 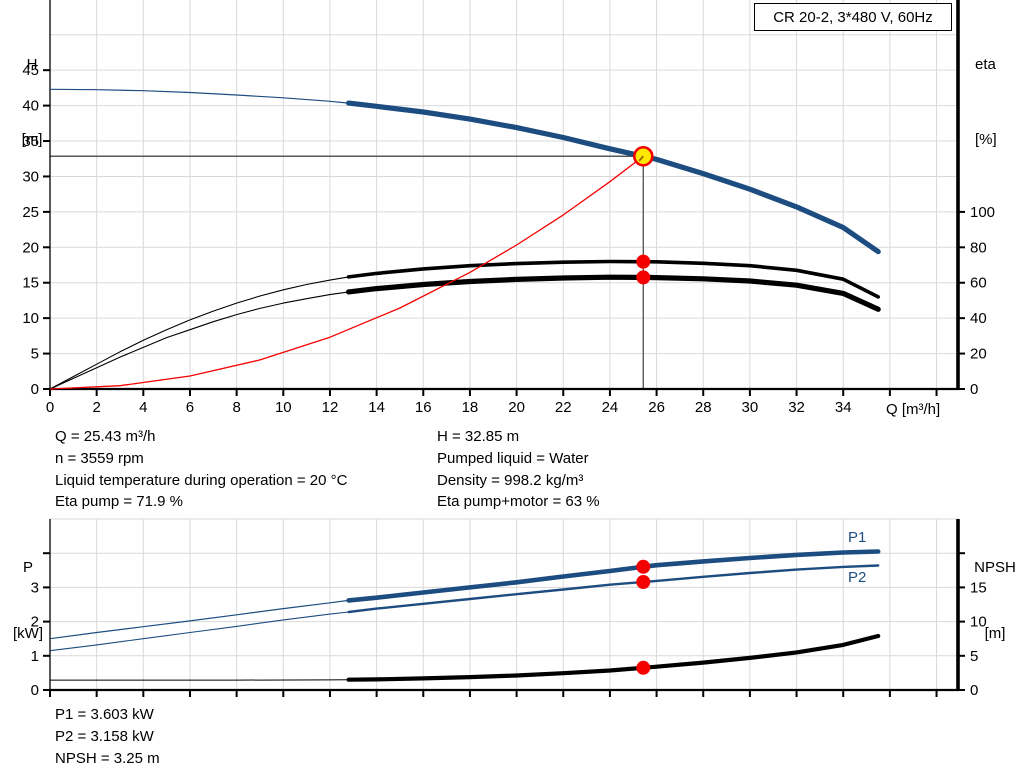 What do you see at coordinates (28, 601) in the screenshot?
I see `p-axis-label: P [kW]` at bounding box center [28, 601].